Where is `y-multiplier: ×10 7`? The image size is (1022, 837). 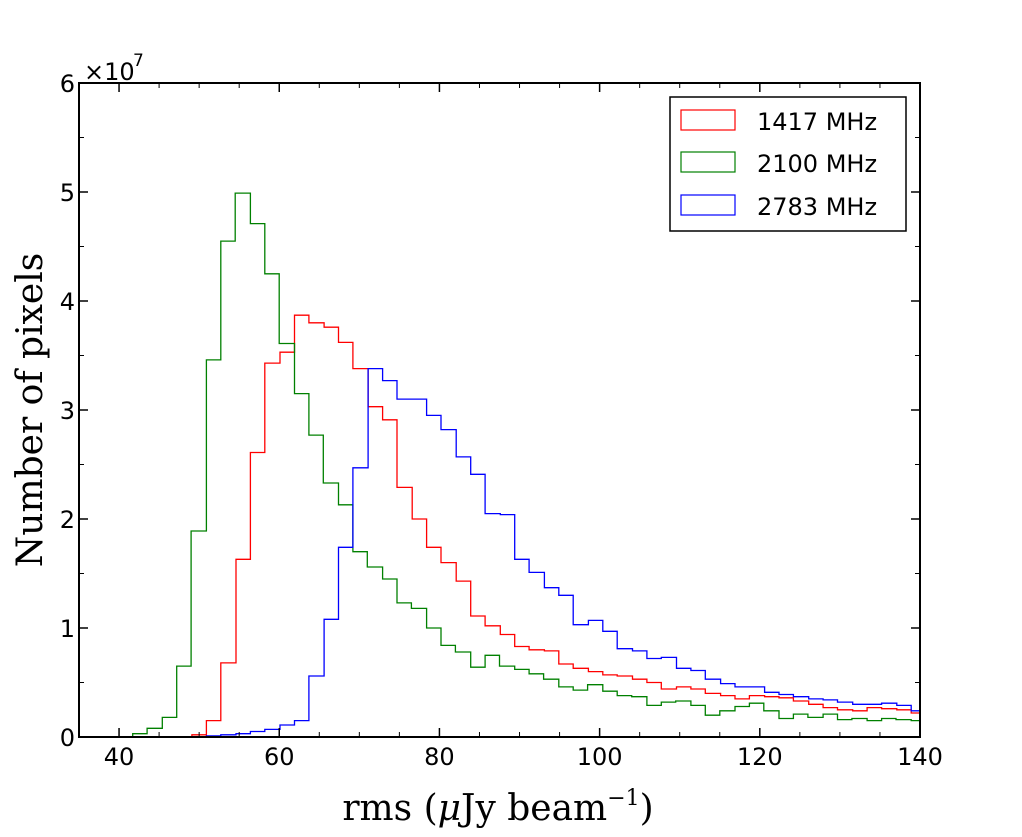
y-multiplier: ×10 7 is located at coordinates (114, 68).